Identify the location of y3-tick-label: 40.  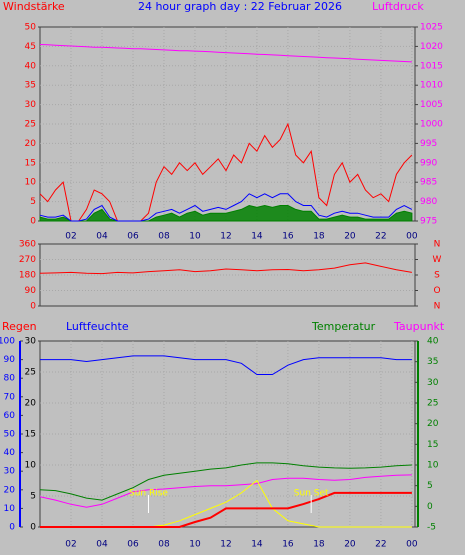
(10, 453).